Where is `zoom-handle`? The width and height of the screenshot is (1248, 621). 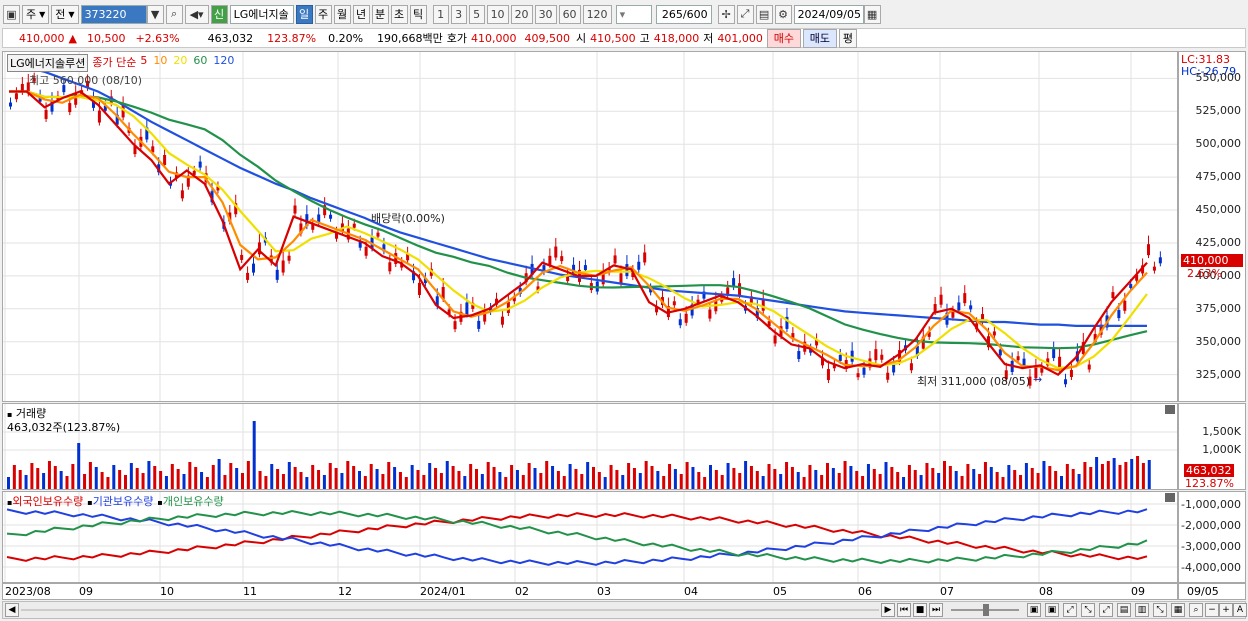 zoom-handle is located at coordinates (986, 610).